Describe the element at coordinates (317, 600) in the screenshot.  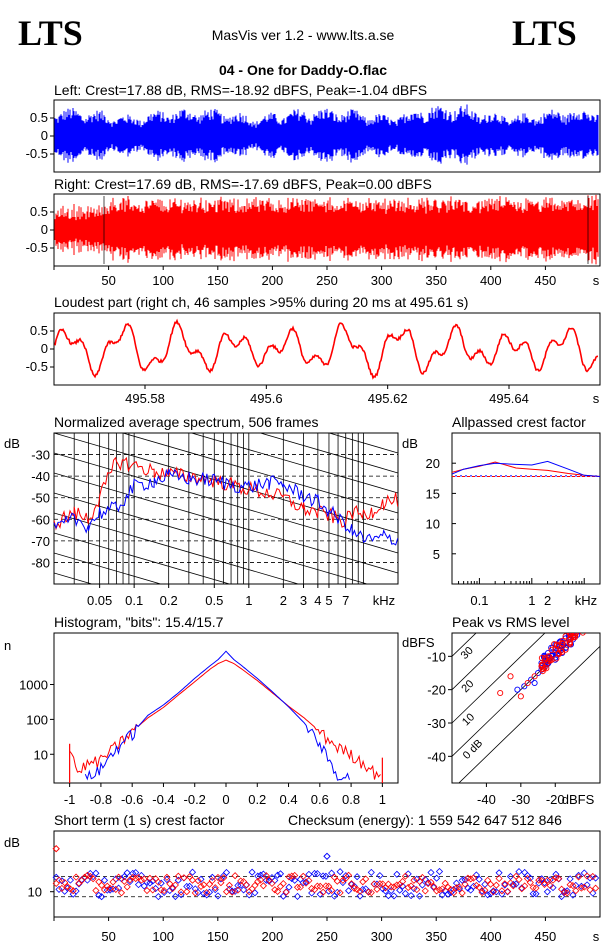
I see `xtick-label: 4` at that location.